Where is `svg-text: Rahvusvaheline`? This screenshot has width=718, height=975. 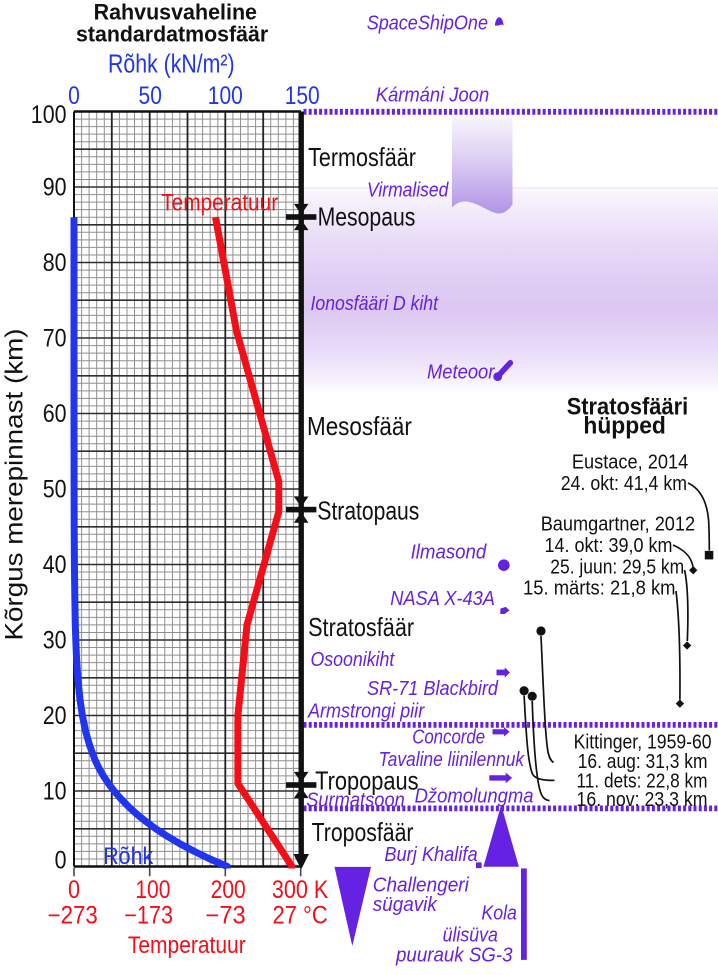 svg-text: Rahvusvaheline is located at coordinates (175, 12).